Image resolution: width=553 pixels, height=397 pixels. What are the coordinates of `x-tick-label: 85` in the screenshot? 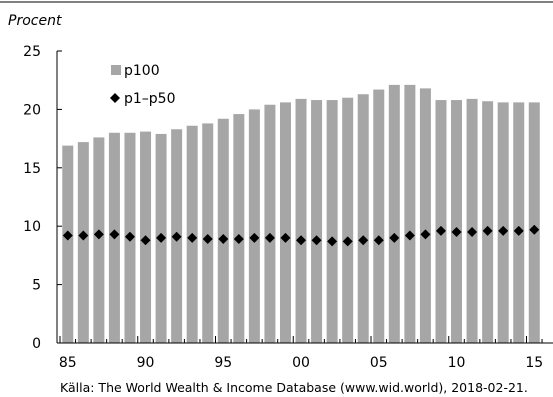 It's located at (68, 363).